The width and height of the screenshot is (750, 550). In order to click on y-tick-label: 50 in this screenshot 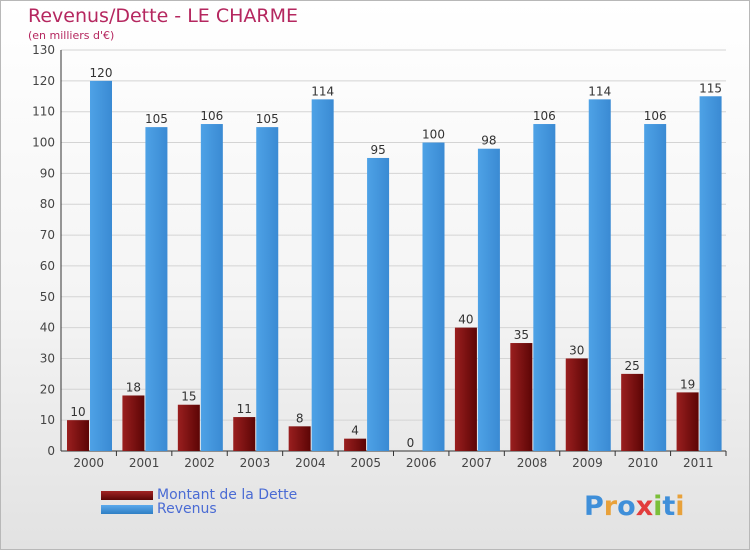, I will do `click(47, 297)`.